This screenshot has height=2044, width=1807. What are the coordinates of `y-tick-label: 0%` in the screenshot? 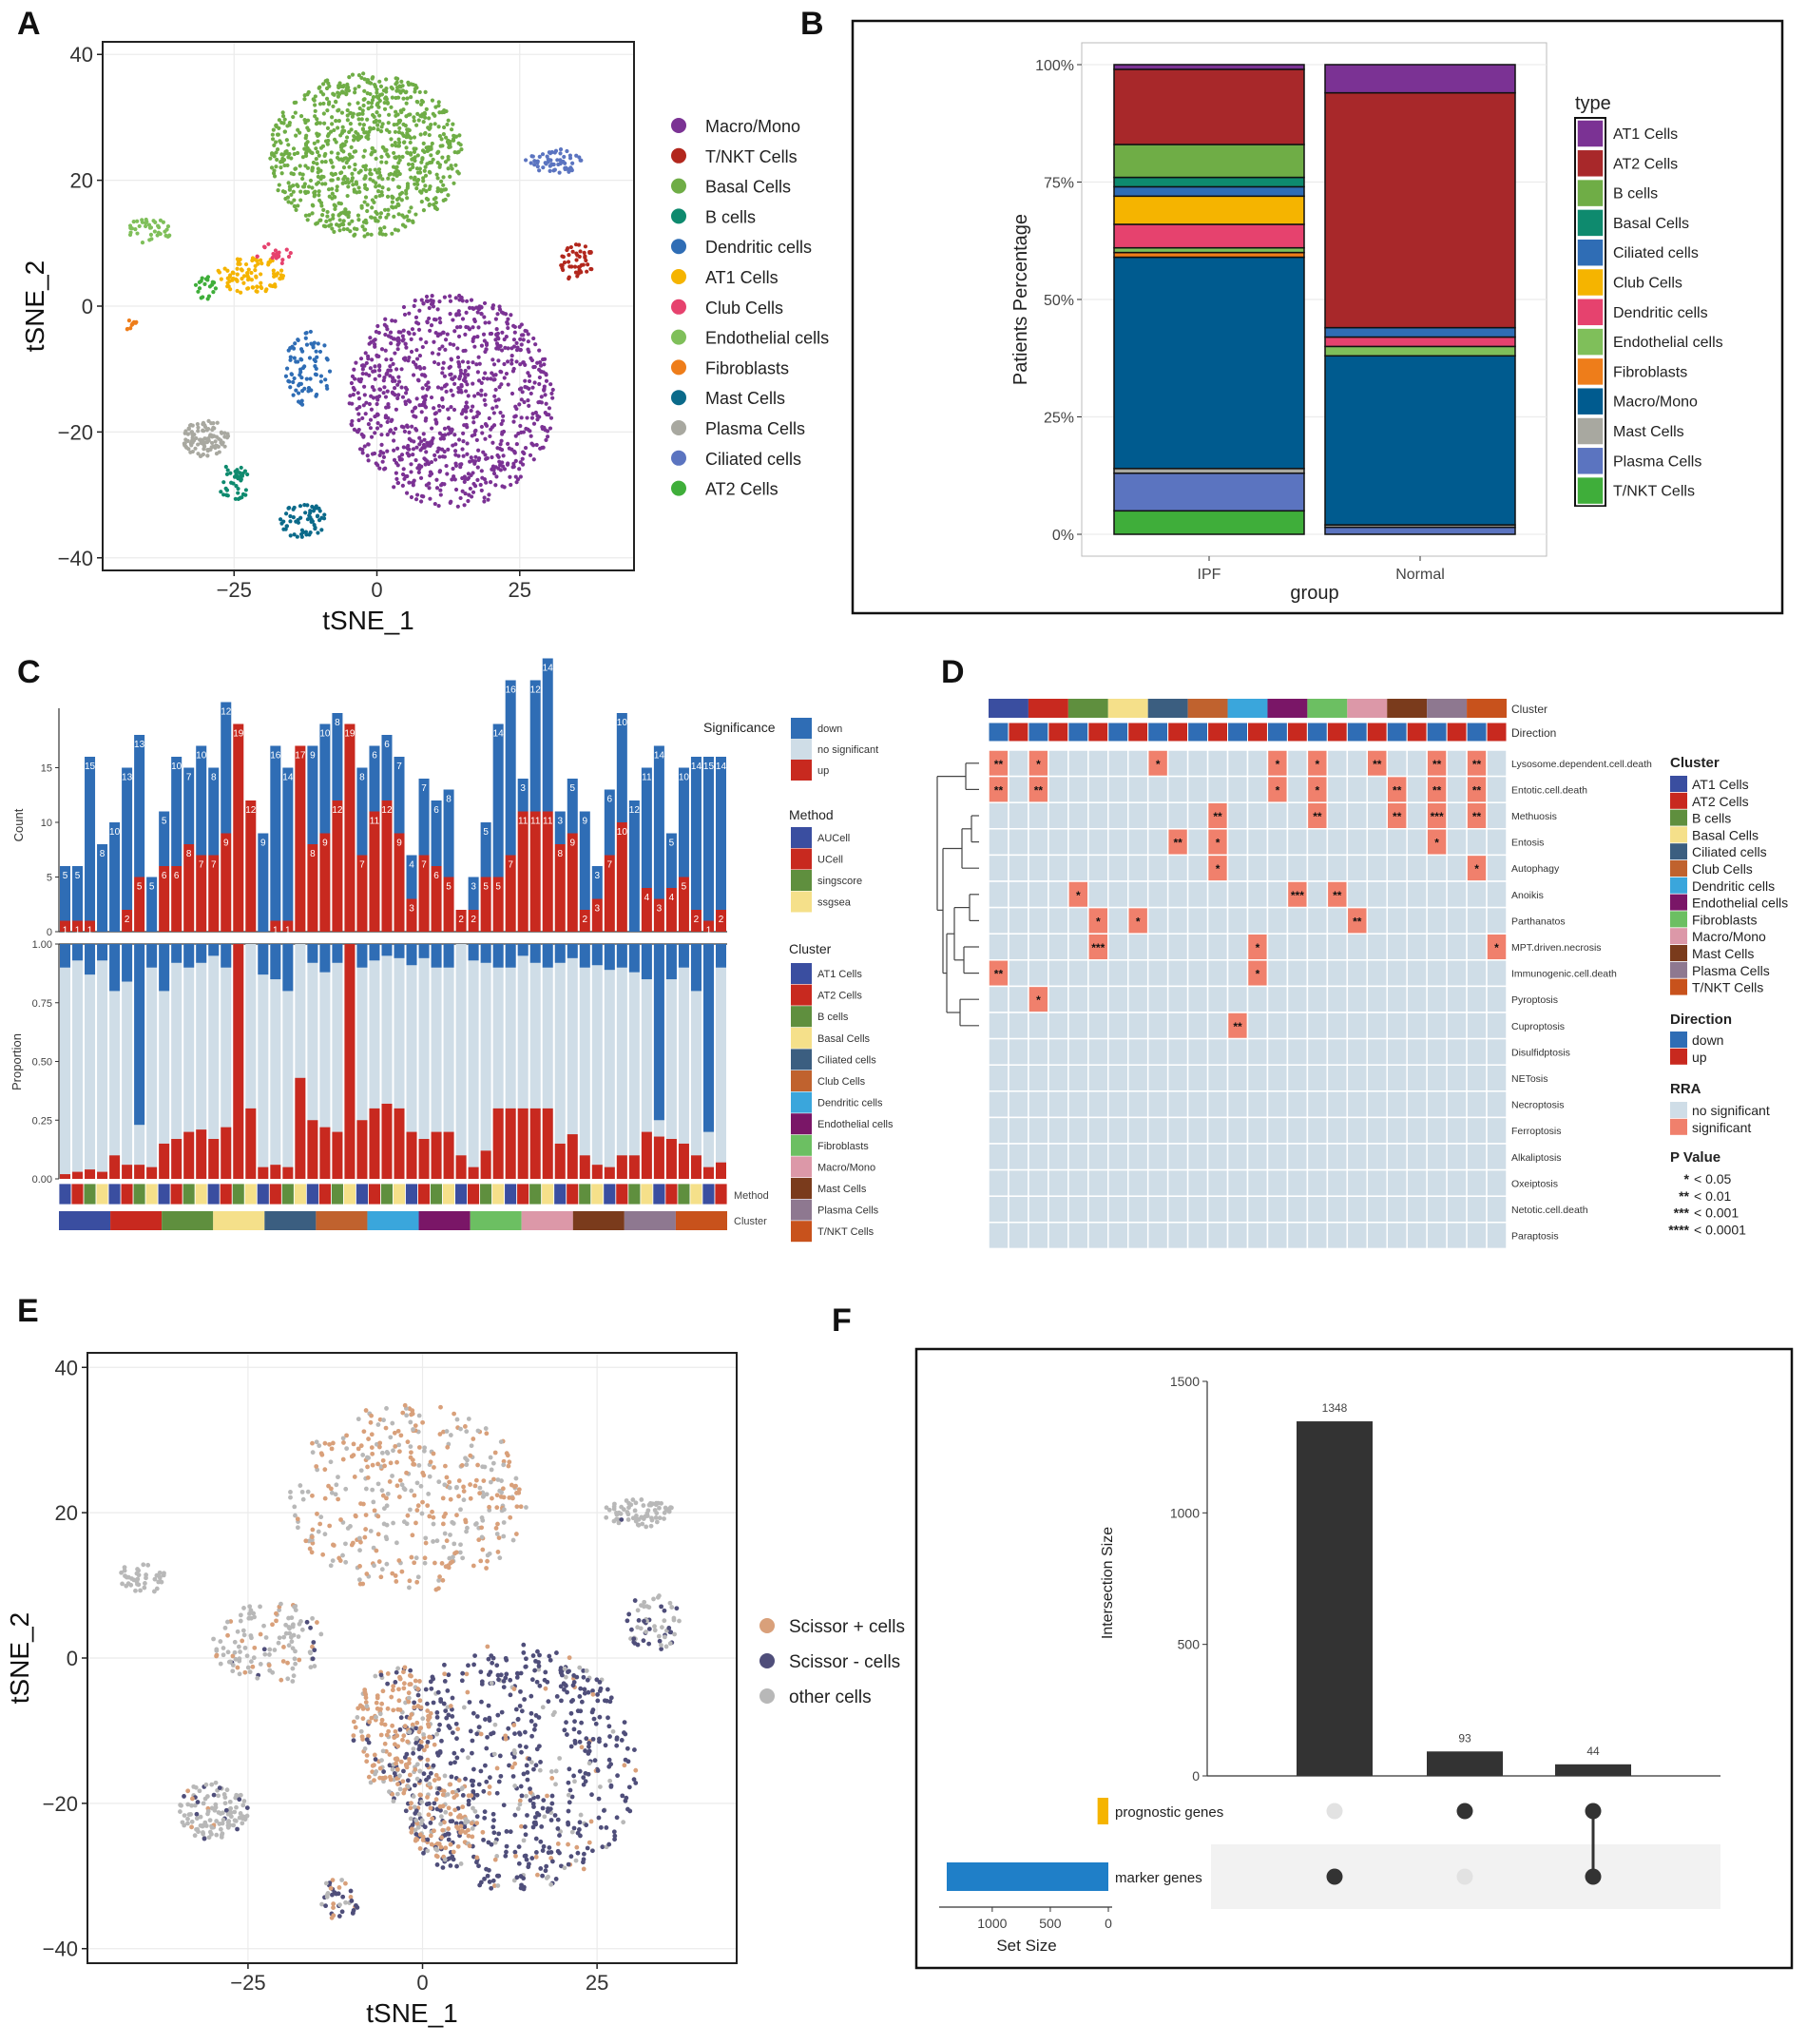 It's located at (1063, 536).